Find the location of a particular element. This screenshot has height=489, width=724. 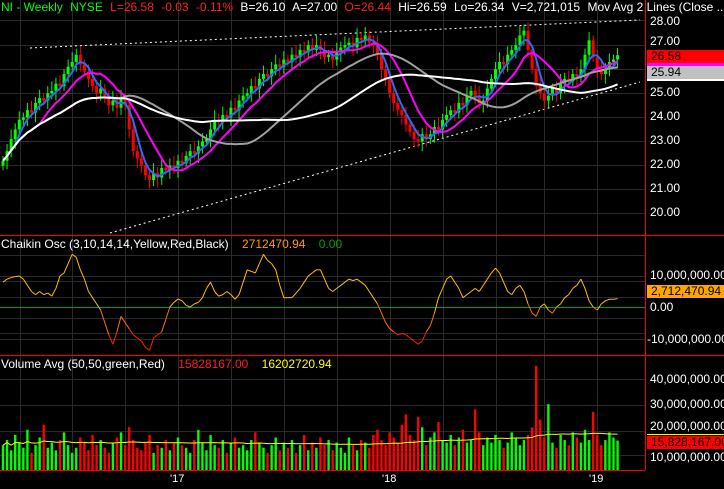

volume-label: Volume Avg (50,50,green,Red) is located at coordinates (83, 364).